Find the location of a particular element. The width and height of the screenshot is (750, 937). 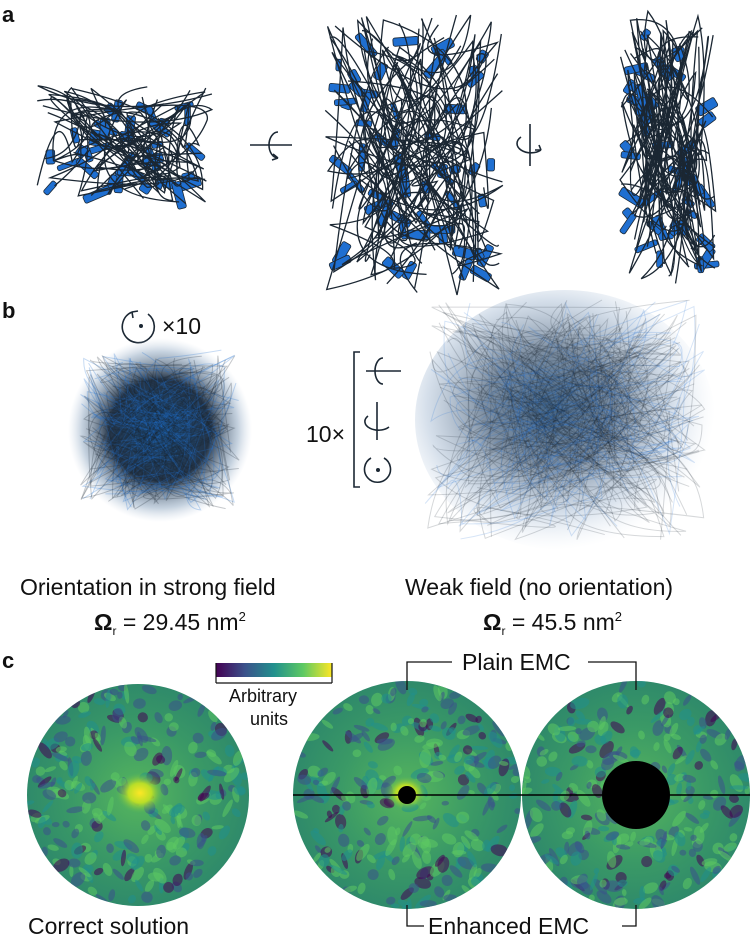

enhanced-emc-bracket is located at coordinates (521, 916).